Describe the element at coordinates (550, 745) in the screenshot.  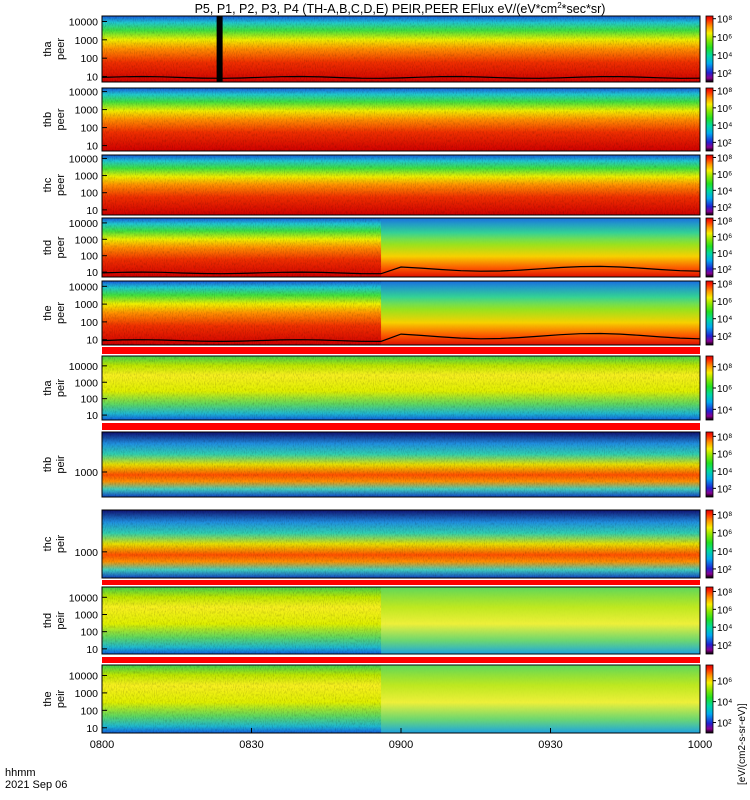
I see `x-tick-label: 0930` at that location.